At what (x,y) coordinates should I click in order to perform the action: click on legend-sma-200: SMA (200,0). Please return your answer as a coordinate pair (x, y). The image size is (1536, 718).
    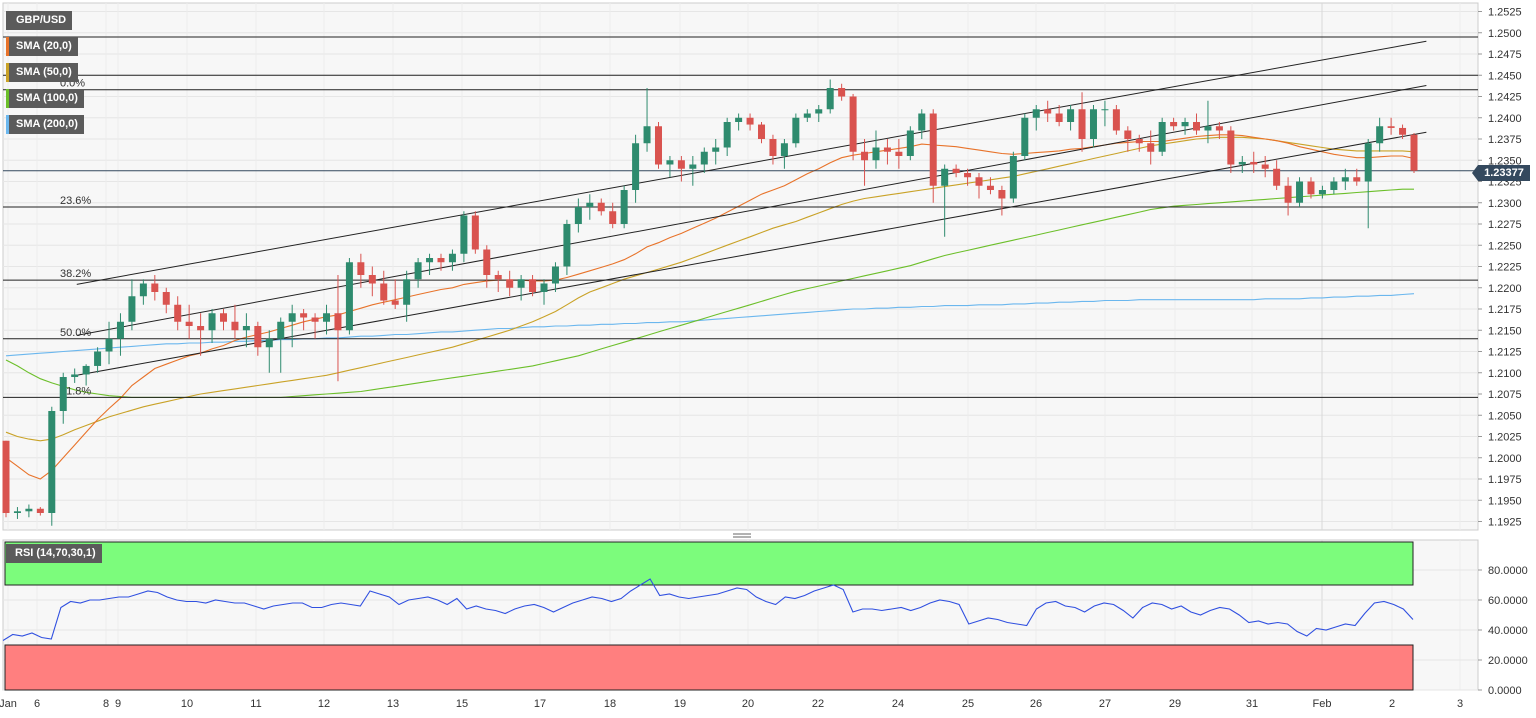
    Looking at the image, I should click on (45, 124).